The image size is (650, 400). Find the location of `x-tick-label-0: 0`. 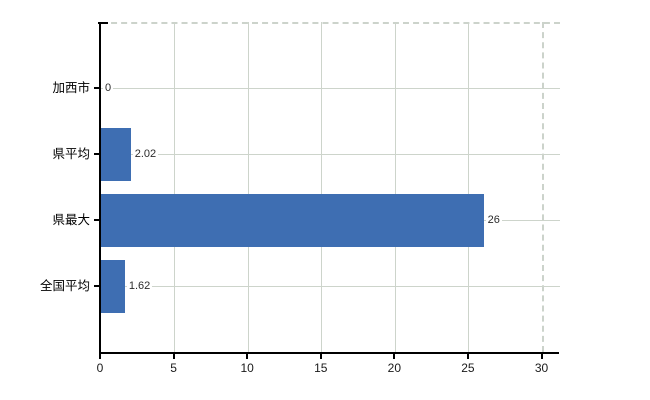

x-tick-label-0: 0 is located at coordinates (100, 368).